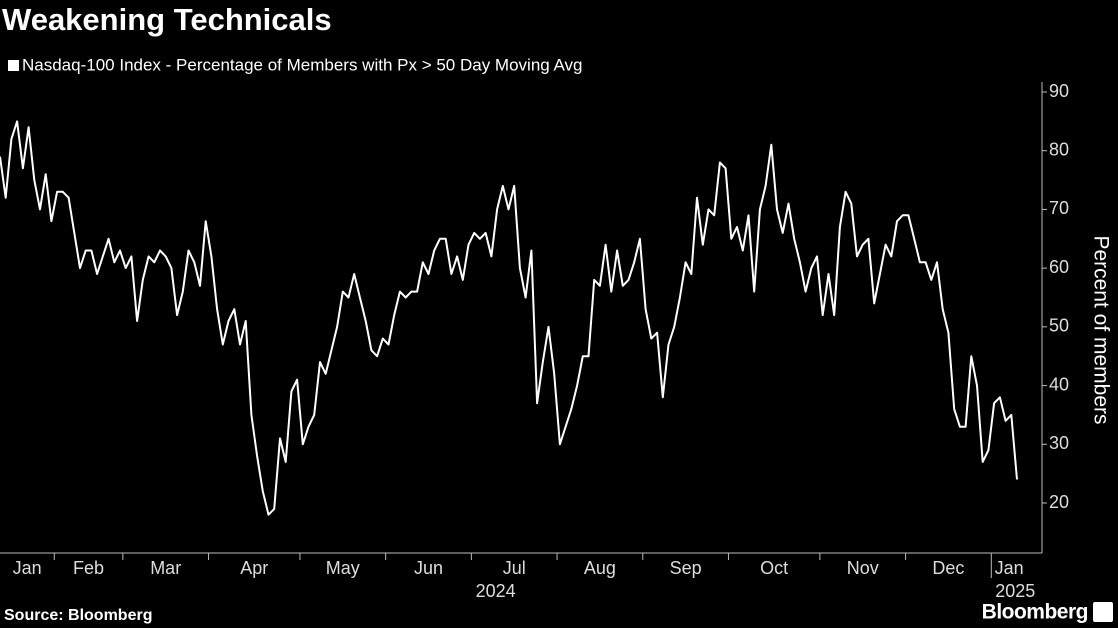  I want to click on y-tick-label: 30, so click(1059, 443).